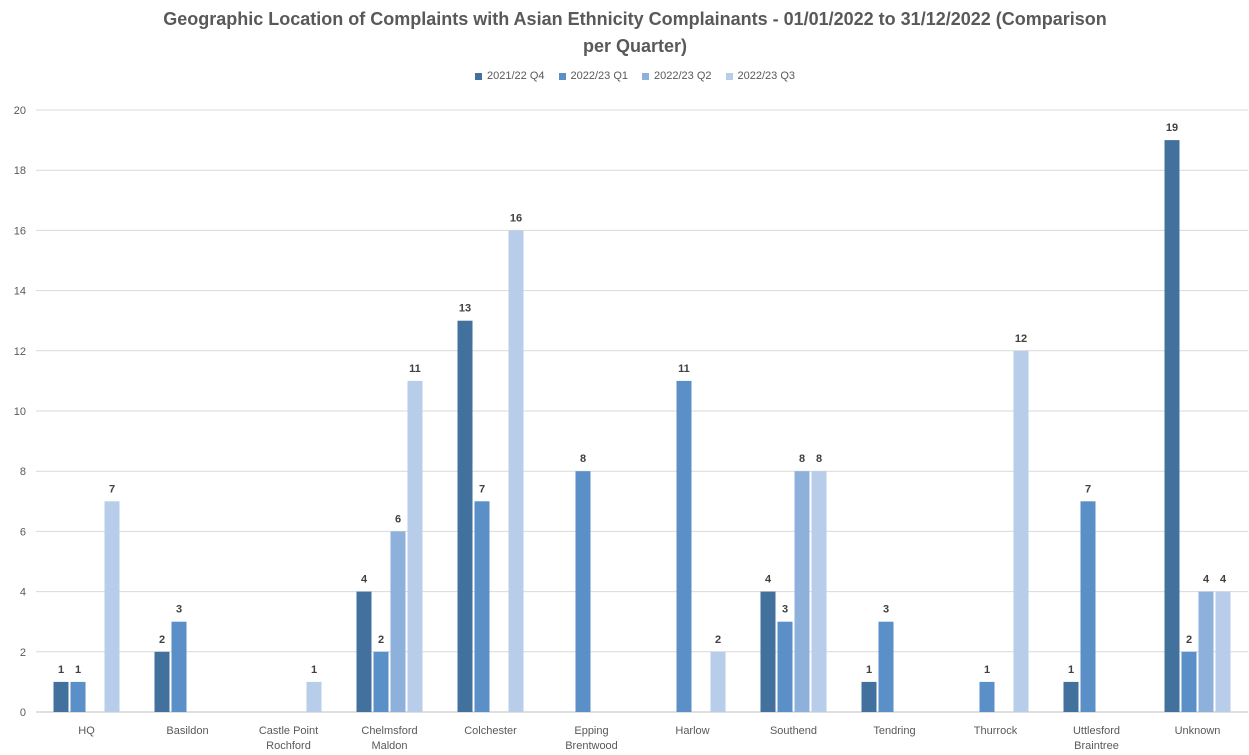  What do you see at coordinates (86, 731) in the screenshot?
I see `x-tick-label: HQ` at bounding box center [86, 731].